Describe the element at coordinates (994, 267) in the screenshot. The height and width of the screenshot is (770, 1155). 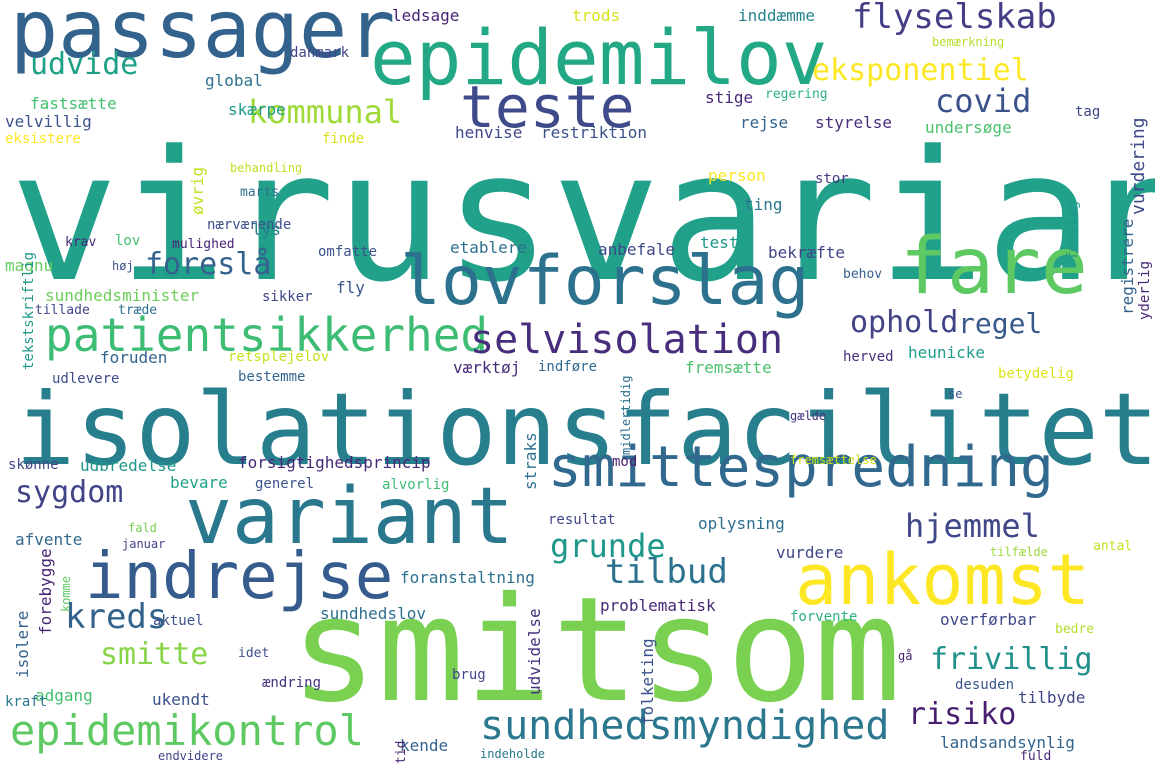
I see `word-fare: fare` at that location.